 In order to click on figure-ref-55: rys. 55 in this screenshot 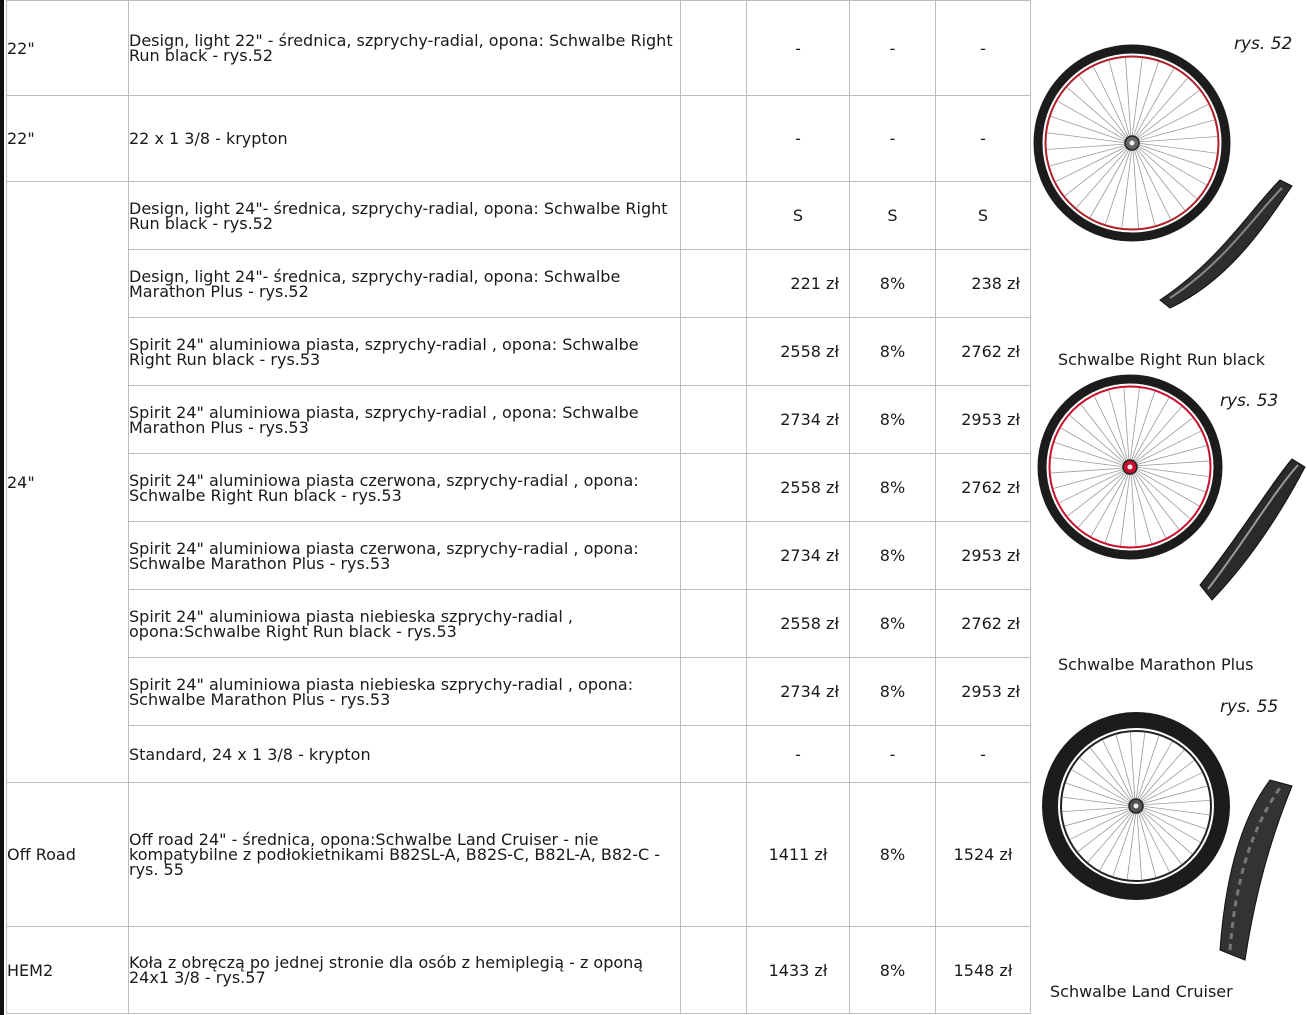, I will do `click(1249, 707)`.